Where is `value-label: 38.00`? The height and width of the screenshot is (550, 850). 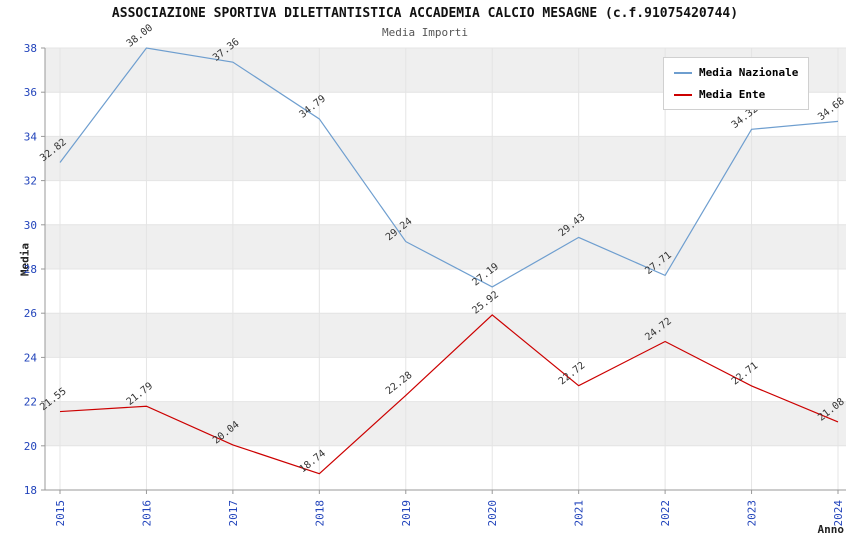
value-label: 38.00 is located at coordinates (140, 35).